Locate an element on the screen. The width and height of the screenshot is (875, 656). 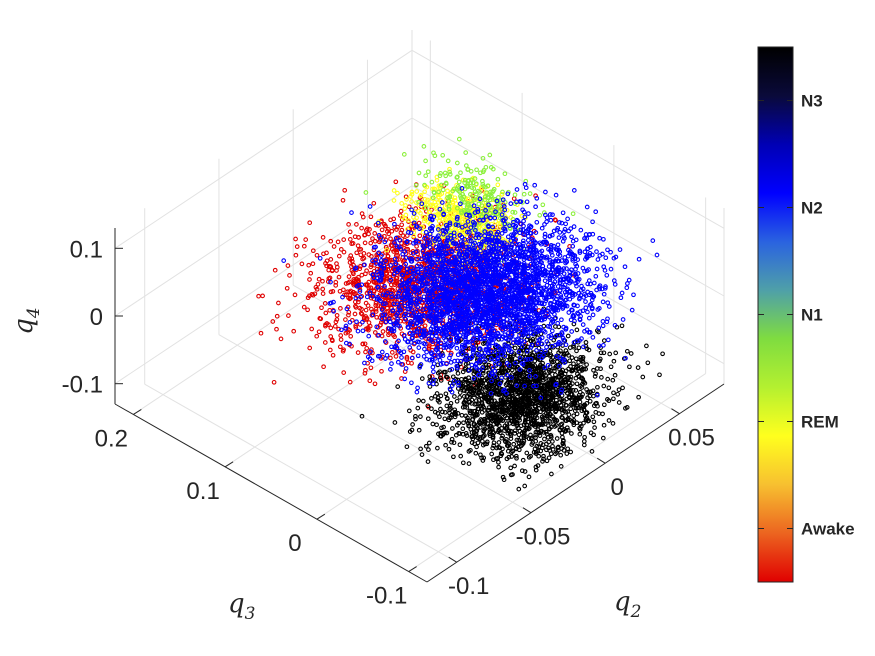
x-tick is located at coordinates (527, 510).